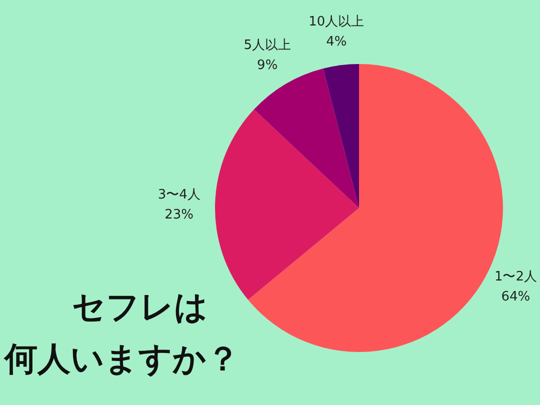  I want to click on slice-label: 3〜4人, so click(179, 194).